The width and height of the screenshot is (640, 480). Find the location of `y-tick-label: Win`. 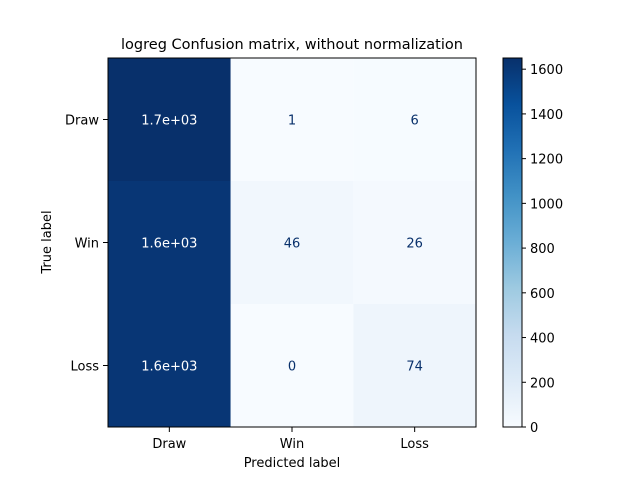

y-tick-label: Win is located at coordinates (87, 244).